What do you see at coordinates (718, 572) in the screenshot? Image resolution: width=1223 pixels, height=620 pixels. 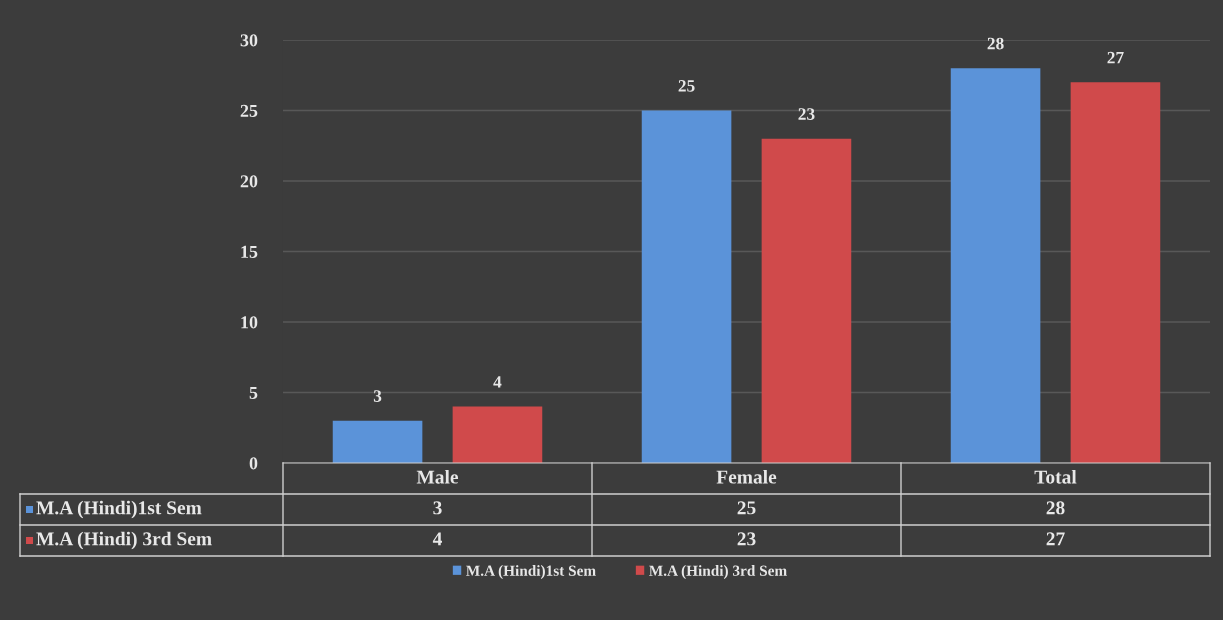 I see `legend-label: M.A (Hindi) 3rd Sem` at bounding box center [718, 572].